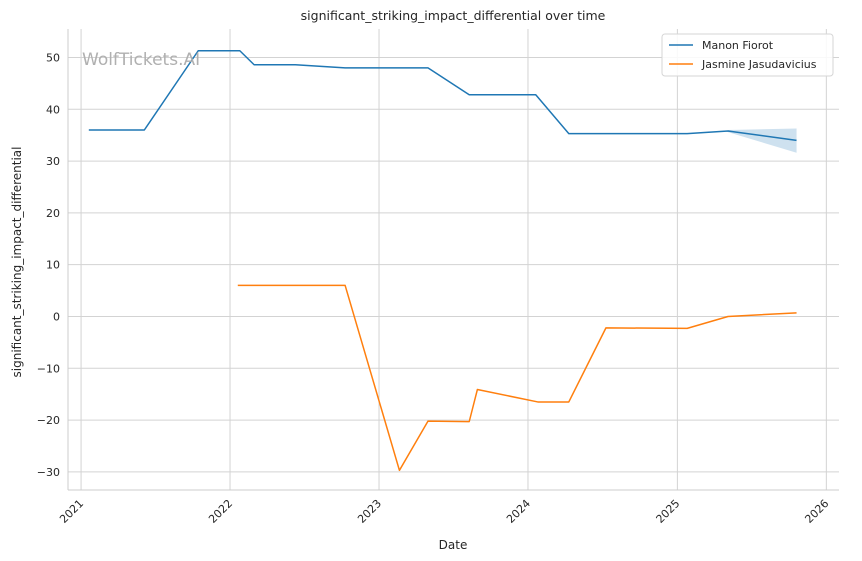 The image size is (862, 561). Describe the element at coordinates (48, 472) in the screenshot. I see `y-tick-label: −30` at that location.